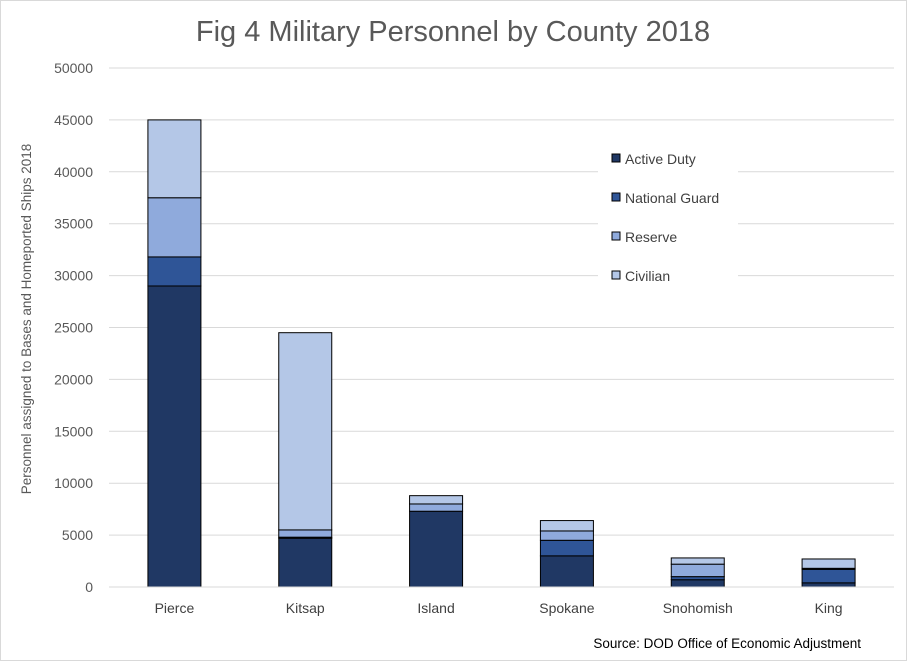 This screenshot has width=907, height=661. What do you see at coordinates (436, 507) in the screenshot?
I see `bar-island-reserve` at bounding box center [436, 507].